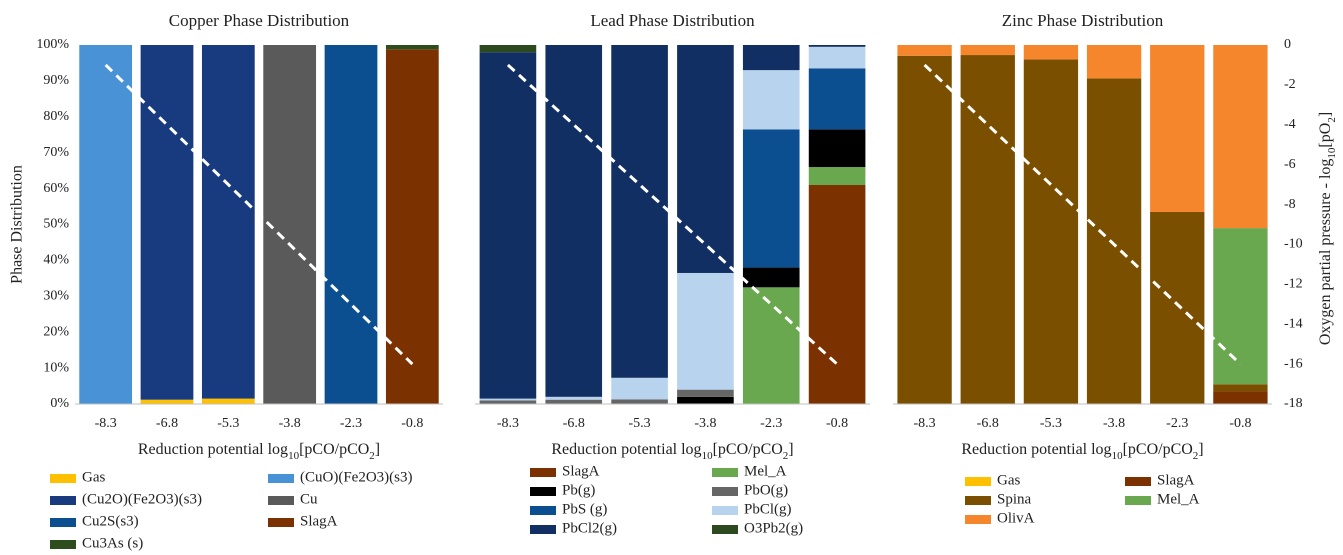 Image resolution: width=1343 pixels, height=555 pixels. Describe the element at coordinates (1014, 499) in the screenshot. I see `legend-label: Spina` at that location.